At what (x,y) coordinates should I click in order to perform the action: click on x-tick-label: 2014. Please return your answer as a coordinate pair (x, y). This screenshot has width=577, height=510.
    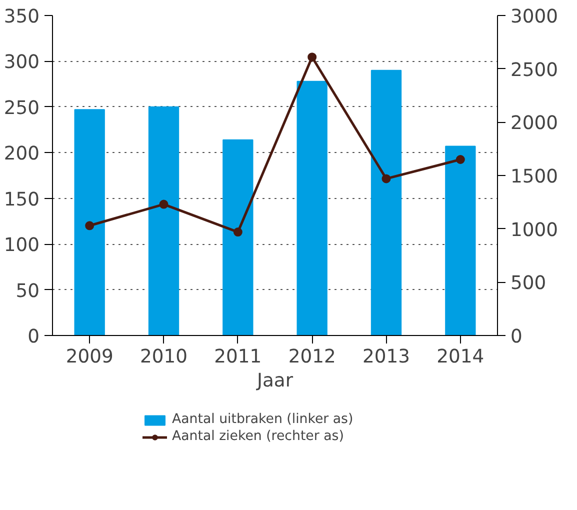
    Looking at the image, I should click on (460, 357).